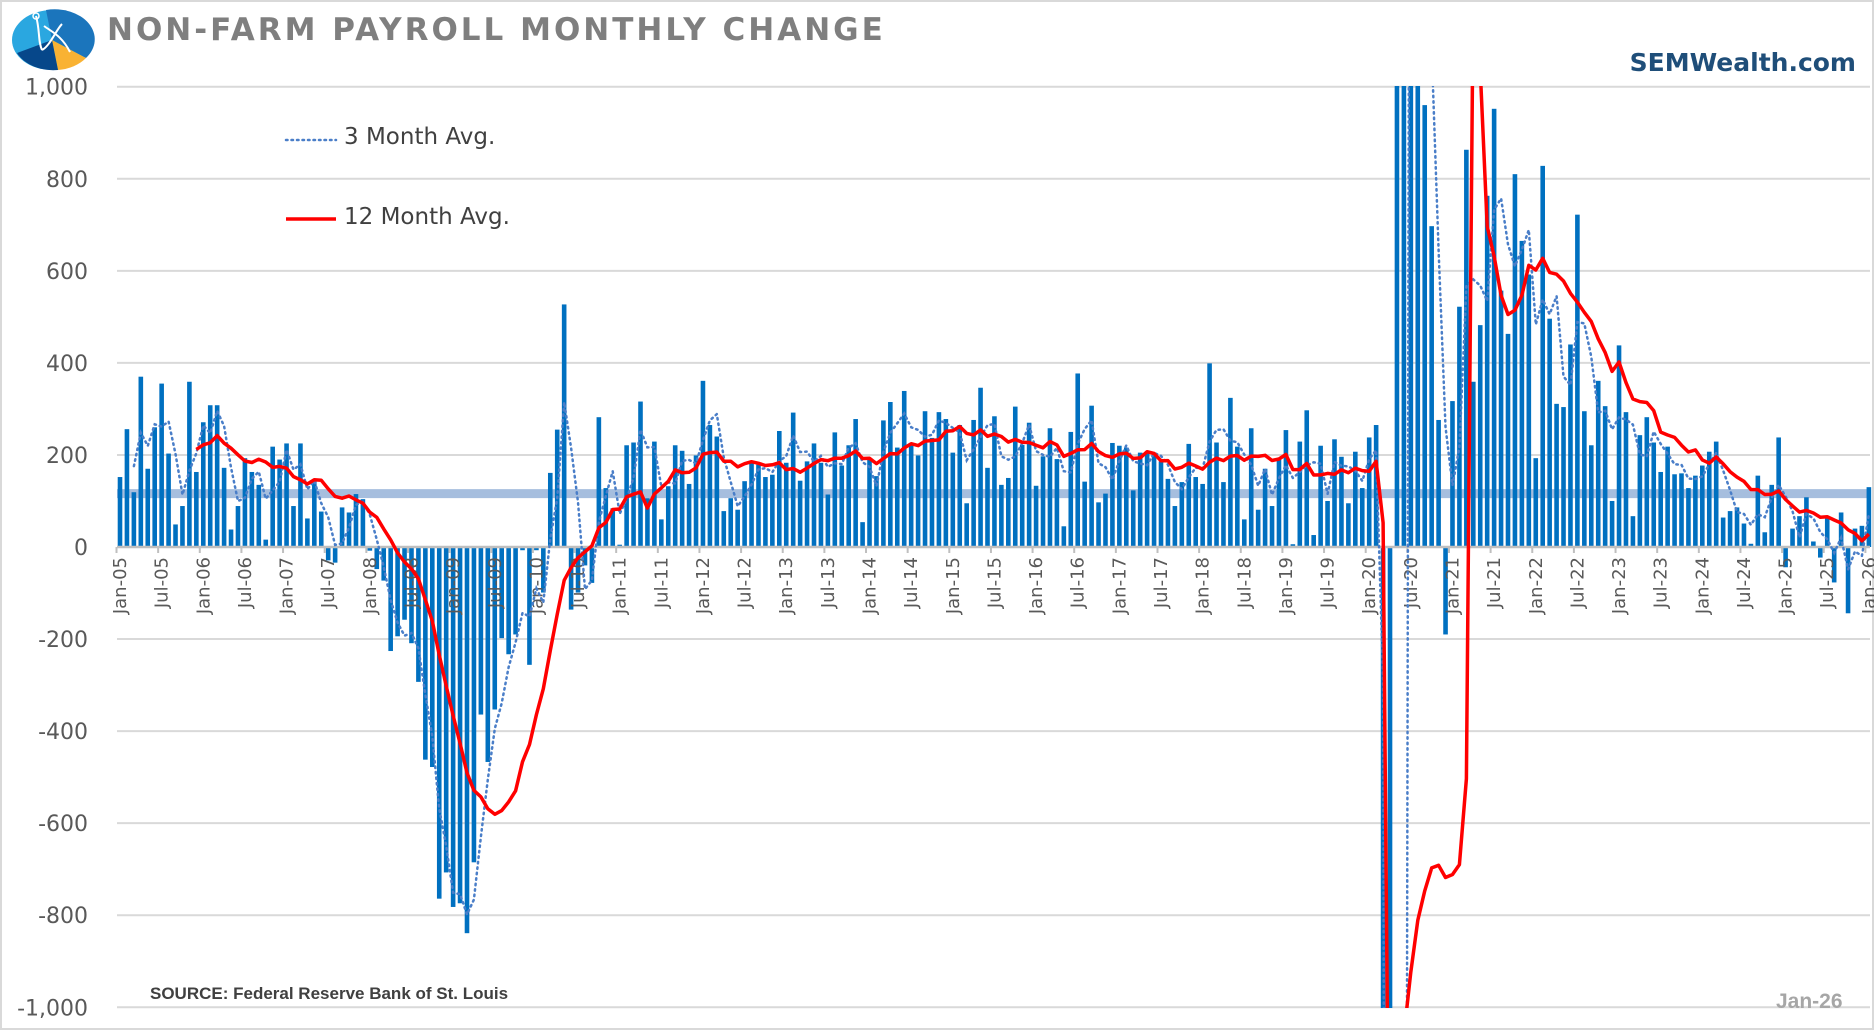 Image resolution: width=1874 pixels, height=1030 pixels. Describe the element at coordinates (994, 583) in the screenshot. I see `x-tick-label: Jul-15` at that location.